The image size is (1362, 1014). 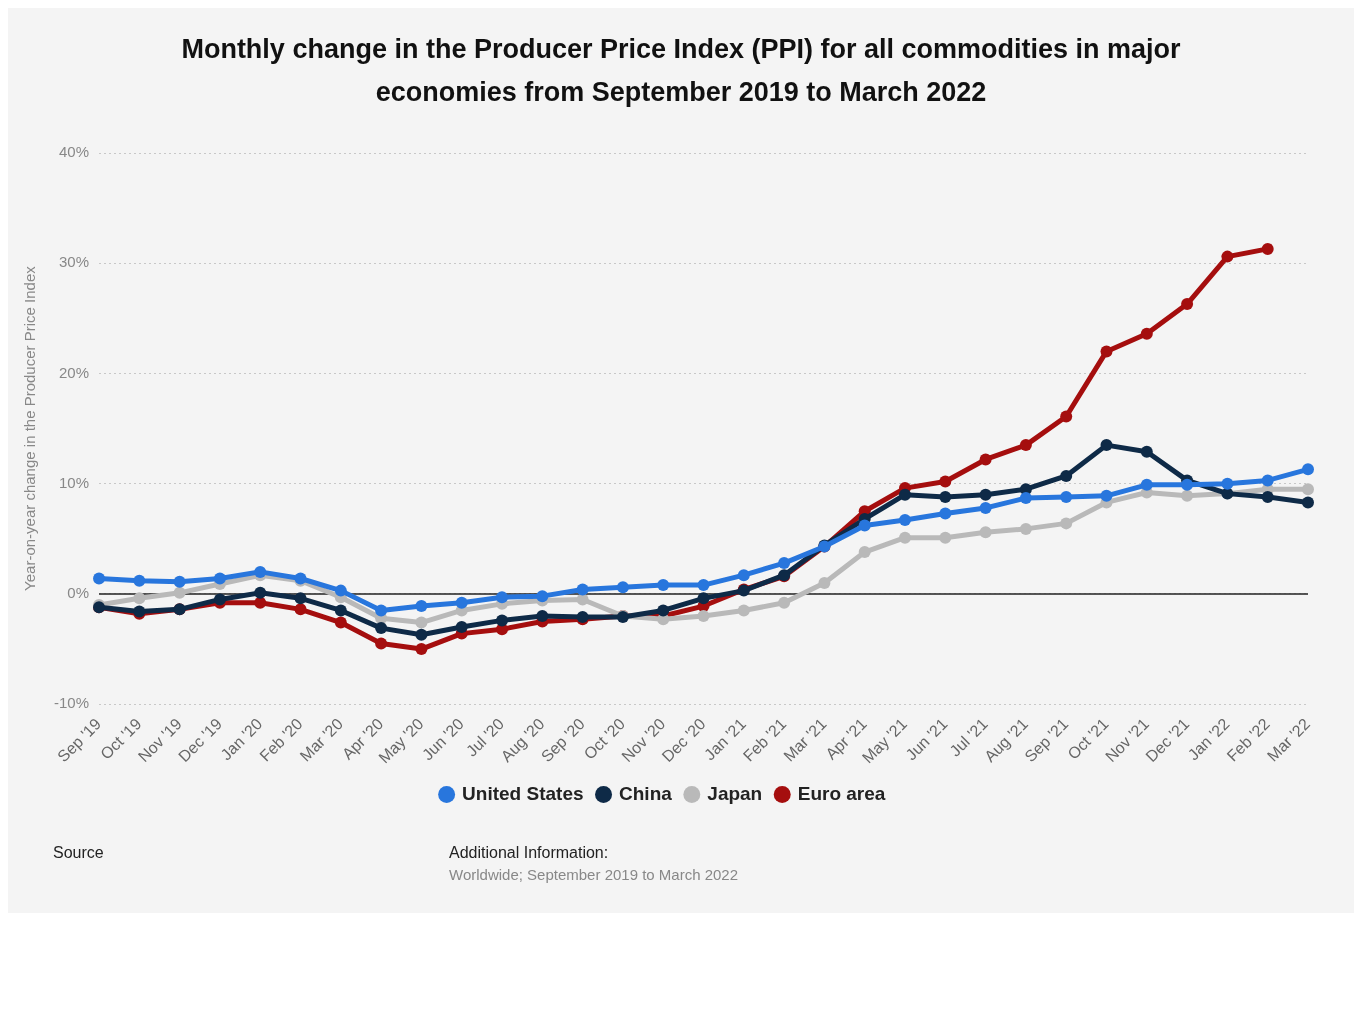 What do you see at coordinates (529, 853) in the screenshot?
I see `text: Additional Information:` at bounding box center [529, 853].